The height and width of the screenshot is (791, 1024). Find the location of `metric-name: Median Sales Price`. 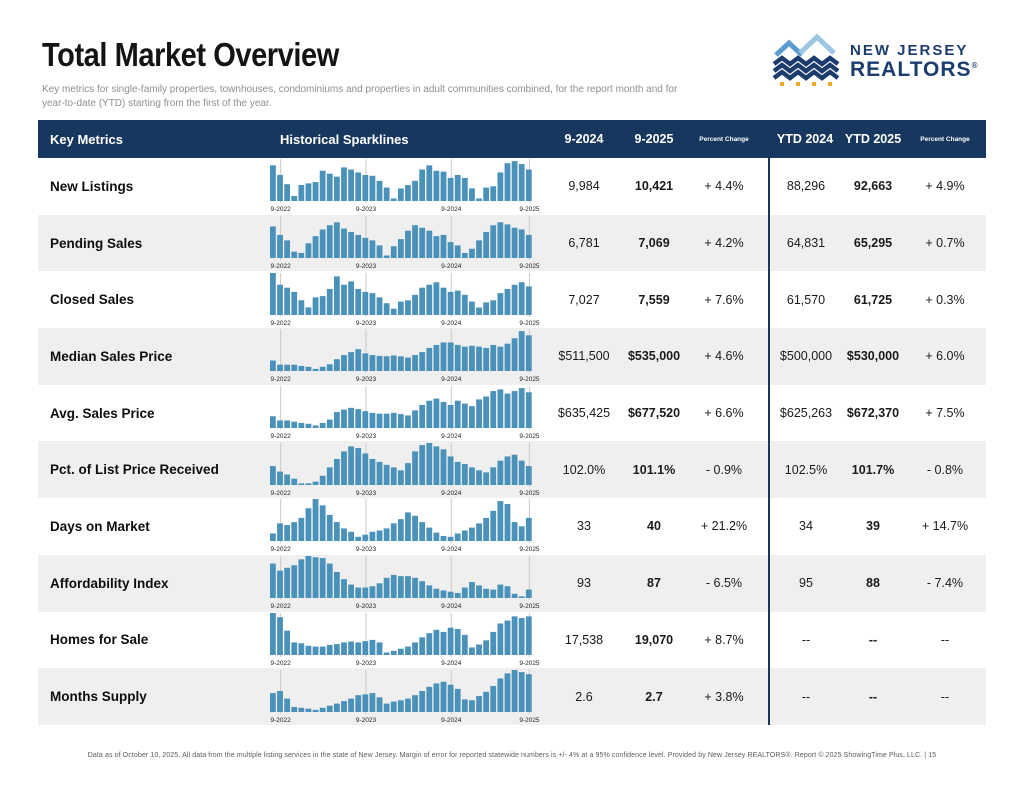

metric-name: Median Sales Price is located at coordinates (111, 356).